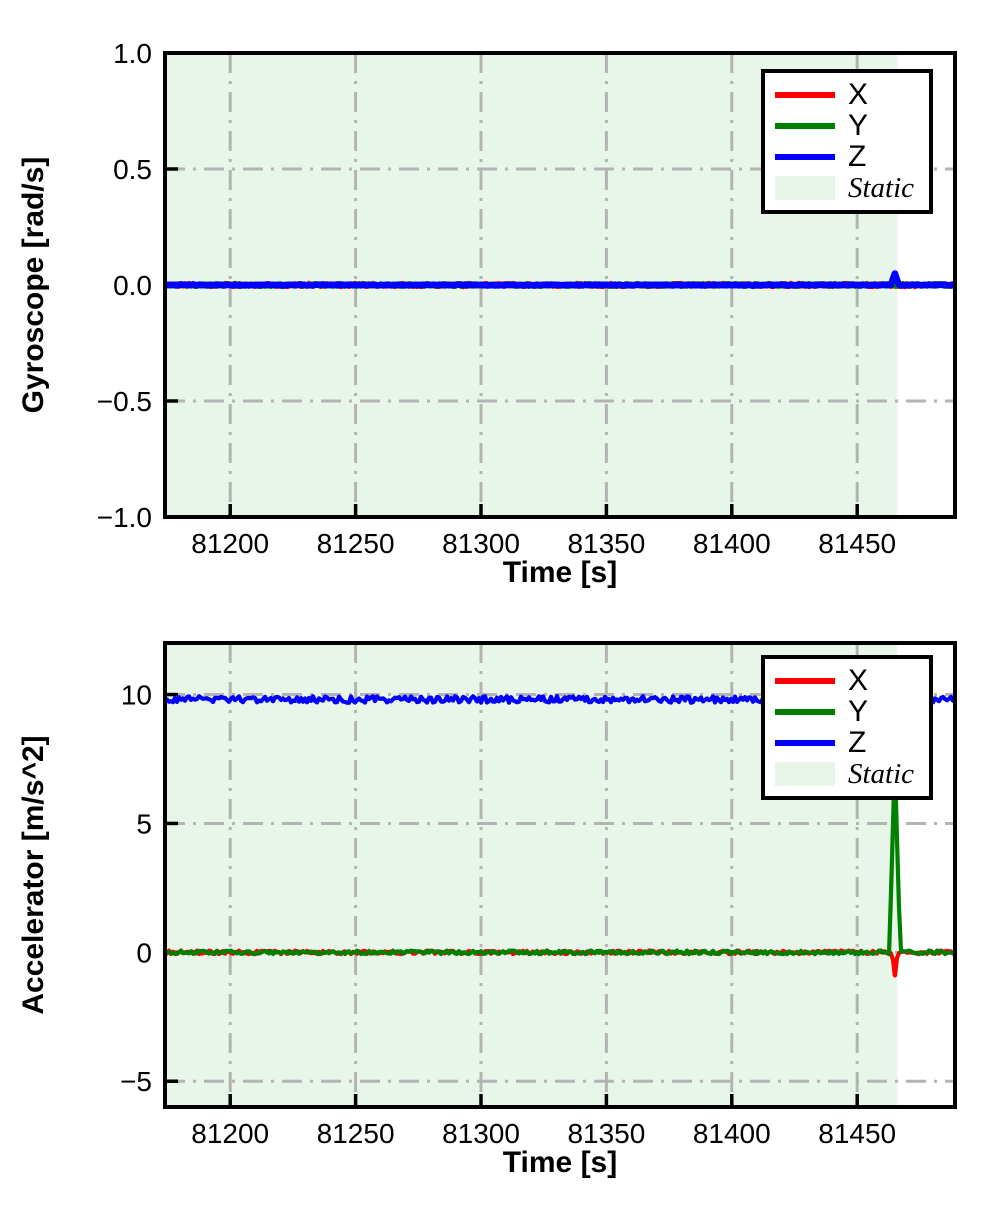 This screenshot has height=1228, width=992. I want to click on y-tick-label: −0.5, so click(124, 401).